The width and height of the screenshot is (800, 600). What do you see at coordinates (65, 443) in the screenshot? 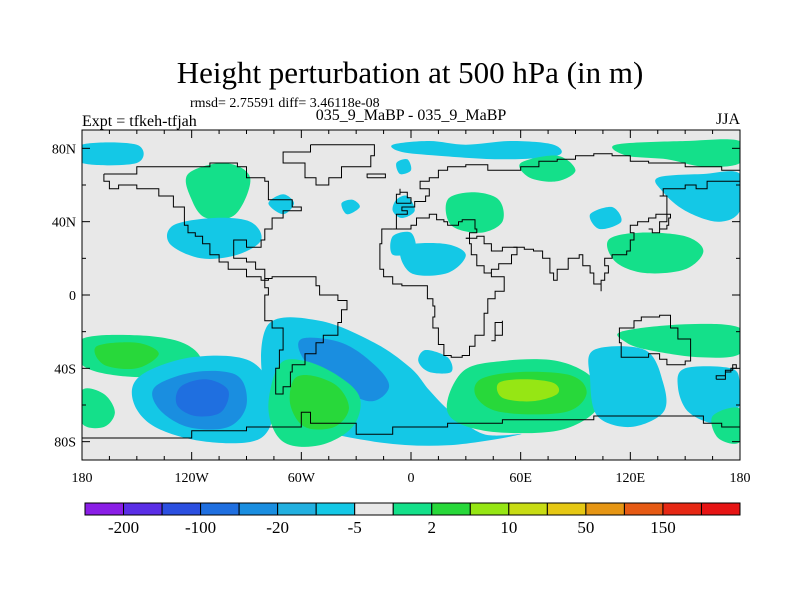
I see `y-tick-label-4: 80S` at bounding box center [65, 443].